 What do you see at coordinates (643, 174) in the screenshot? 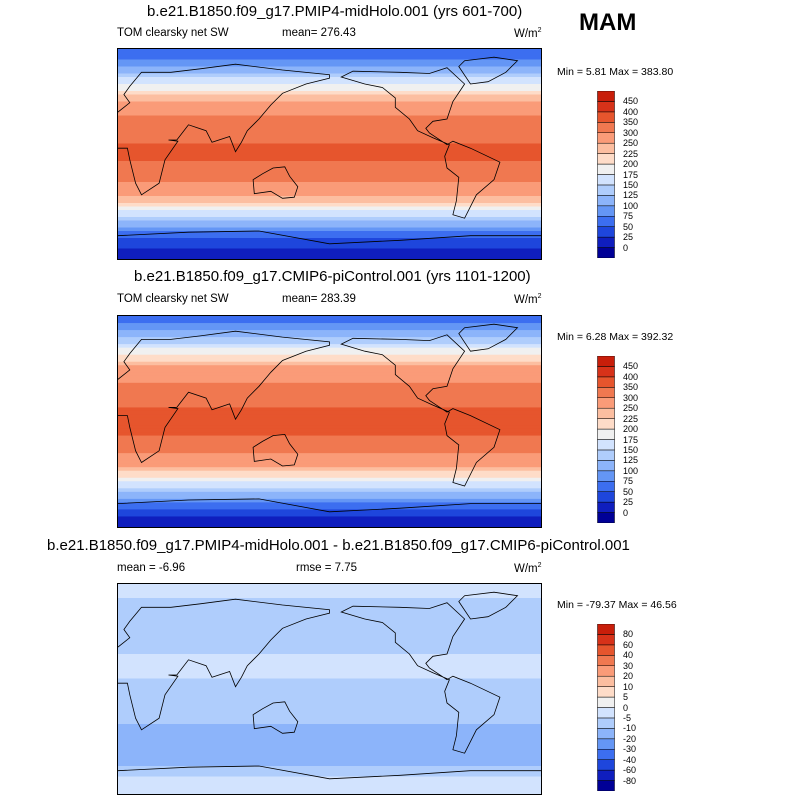
I see `panel1-colorbar-labels: 0 25 50 75 100 125 150 175 200 225 250 300 350 400 450` at bounding box center [643, 174].